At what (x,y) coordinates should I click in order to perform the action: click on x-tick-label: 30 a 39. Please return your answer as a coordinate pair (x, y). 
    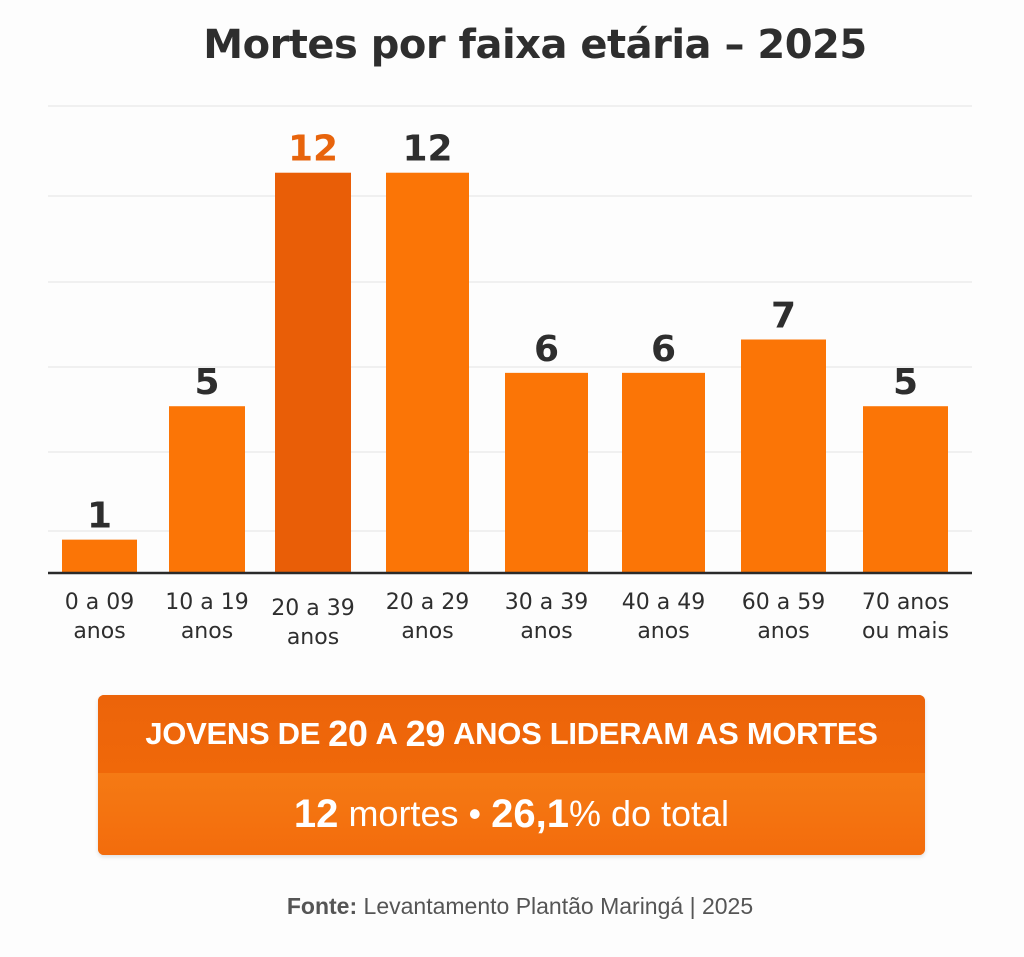
    Looking at the image, I should click on (546, 602).